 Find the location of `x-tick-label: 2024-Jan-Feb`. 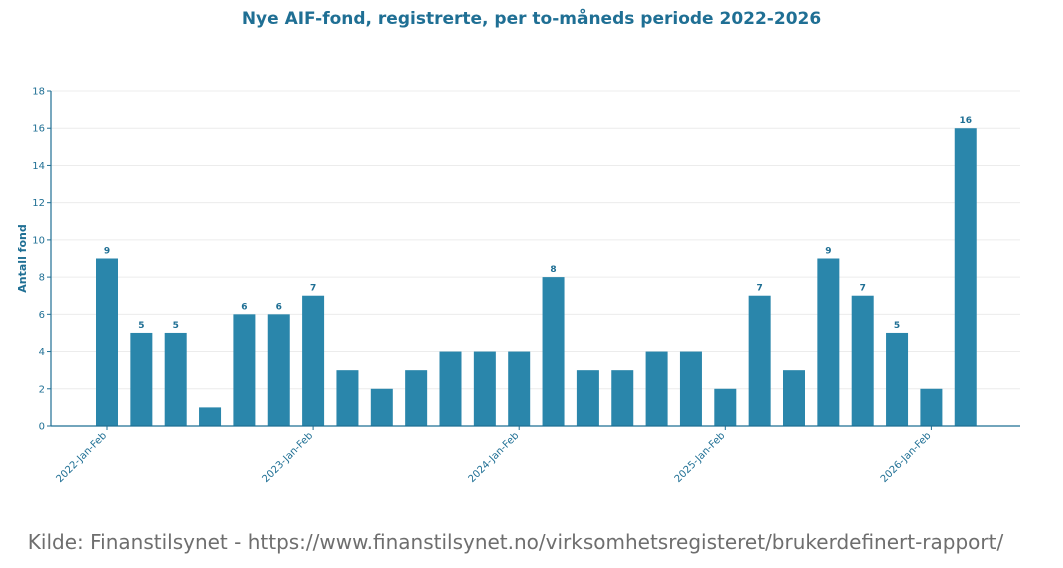

x-tick-label: 2024-Jan-Feb is located at coordinates (494, 457).